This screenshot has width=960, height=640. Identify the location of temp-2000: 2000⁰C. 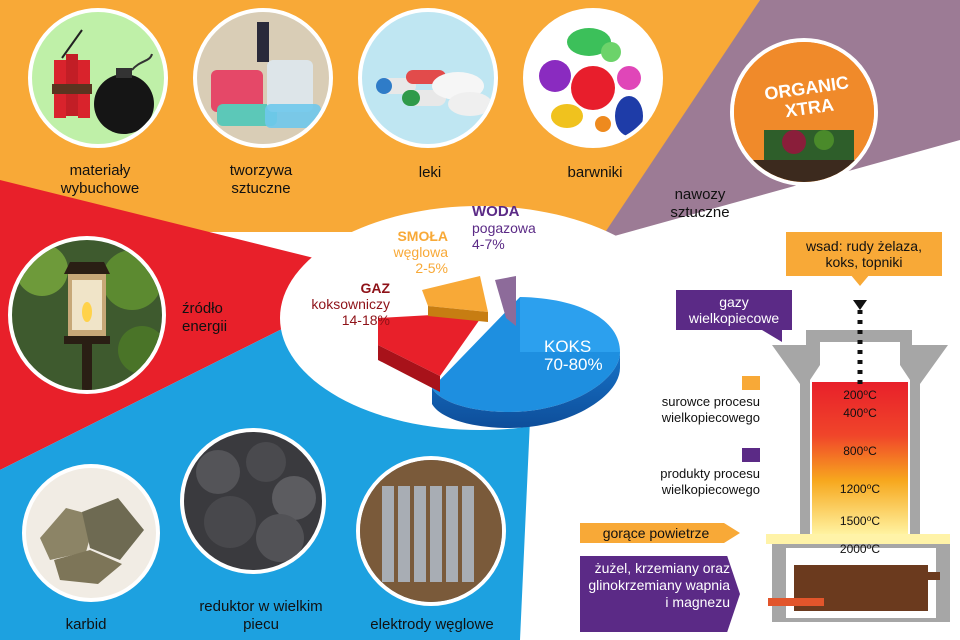
(860, 549).